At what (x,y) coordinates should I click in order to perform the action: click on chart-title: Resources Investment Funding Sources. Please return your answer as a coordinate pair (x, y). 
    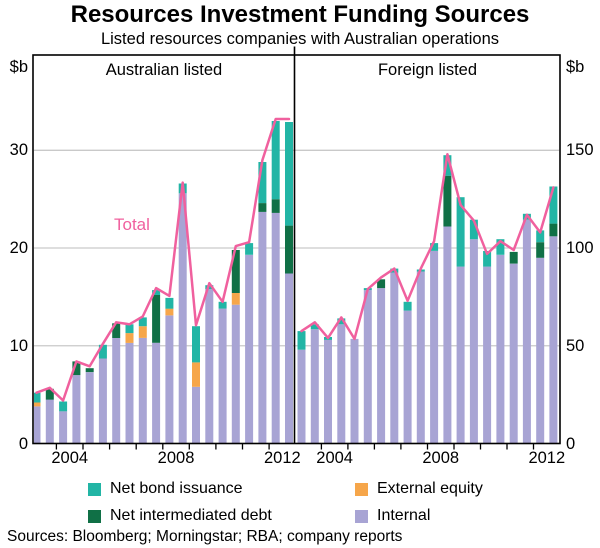
    Looking at the image, I should click on (300, 14).